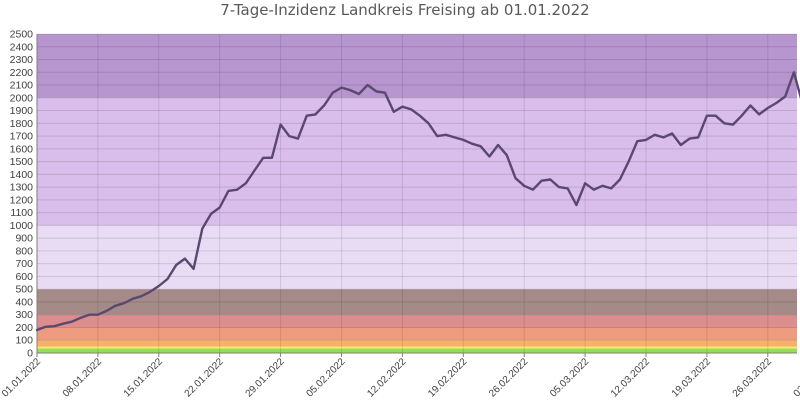 This screenshot has width=800, height=415. I want to click on y-tick-label: 2500, so click(22, 35).